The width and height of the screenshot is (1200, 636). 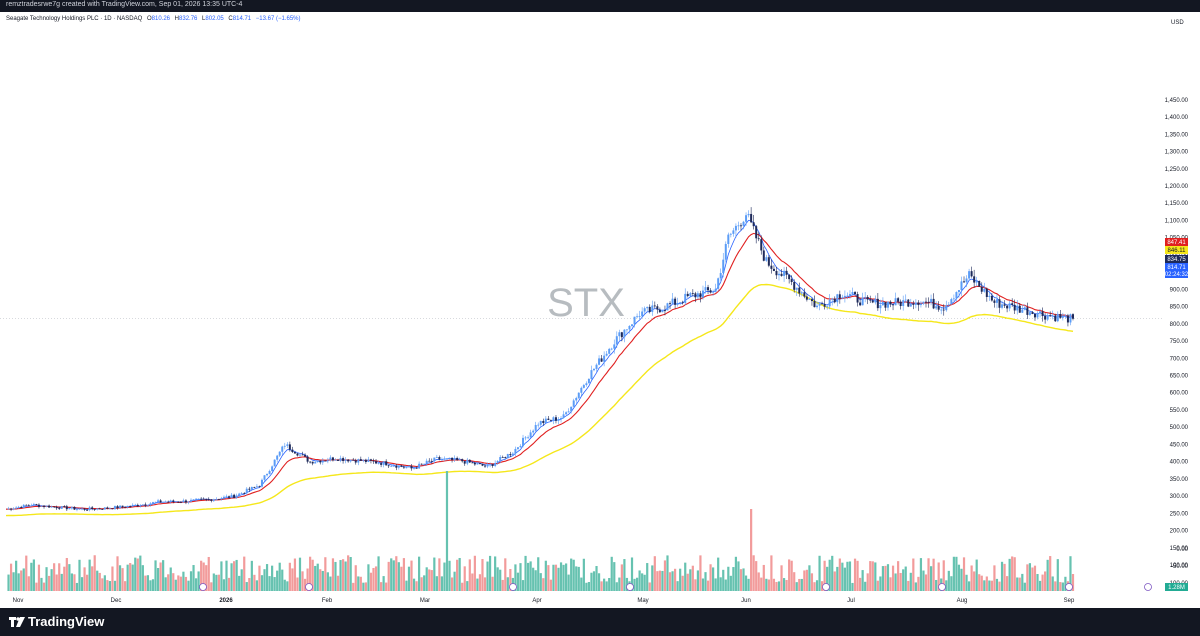 I want to click on price-tick-label: 1,350.00, so click(x=1177, y=135).